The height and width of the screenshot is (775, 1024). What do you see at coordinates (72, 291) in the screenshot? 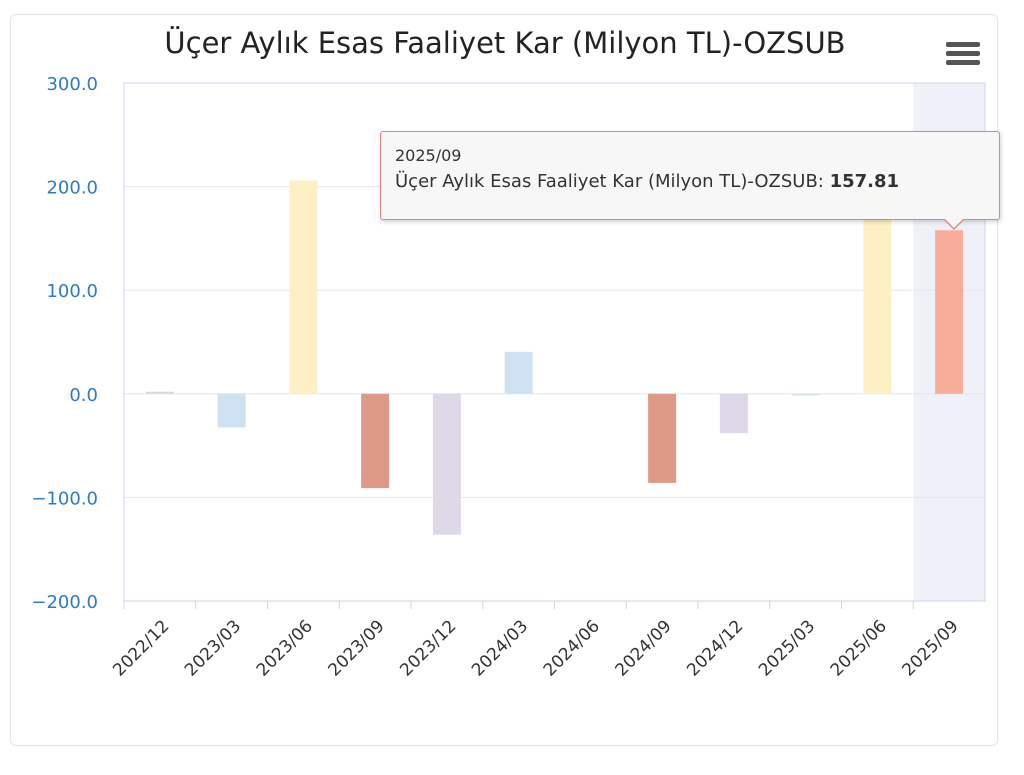
I see `y-tick-label: 100.0` at bounding box center [72, 291].